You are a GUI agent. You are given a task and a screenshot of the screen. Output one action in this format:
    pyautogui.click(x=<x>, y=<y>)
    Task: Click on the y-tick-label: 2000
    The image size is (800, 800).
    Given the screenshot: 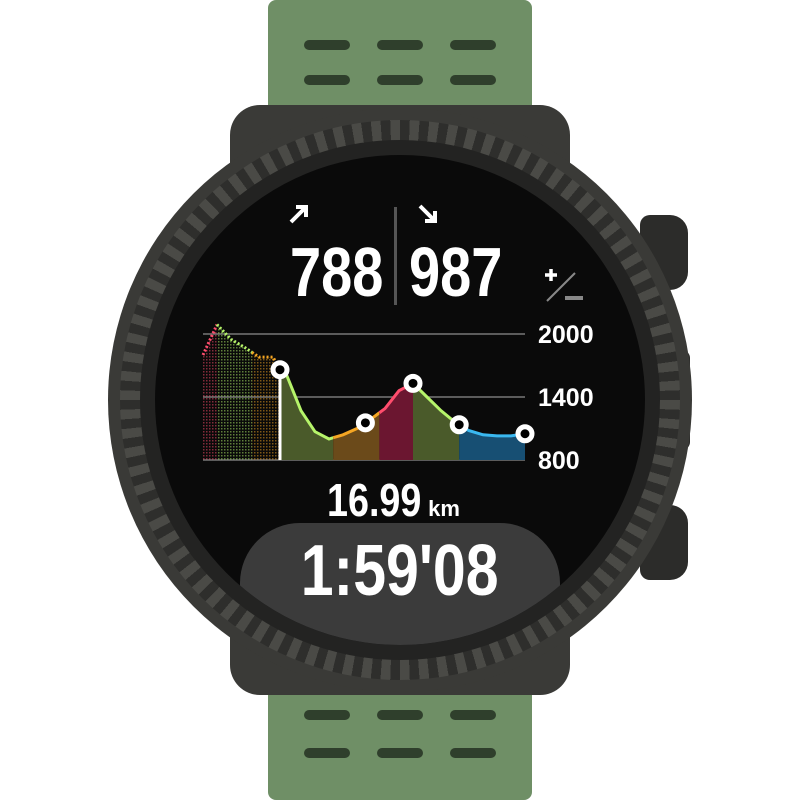 What is the action you would take?
    pyautogui.click(x=566, y=335)
    